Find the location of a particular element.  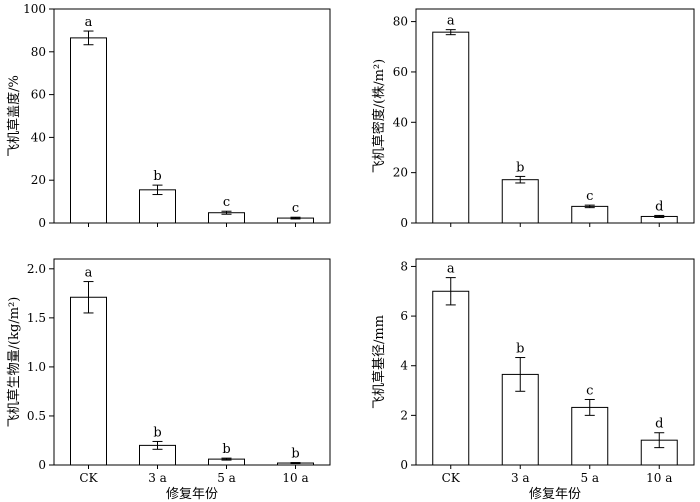

y-tick-label: 4 is located at coordinates (404, 366).